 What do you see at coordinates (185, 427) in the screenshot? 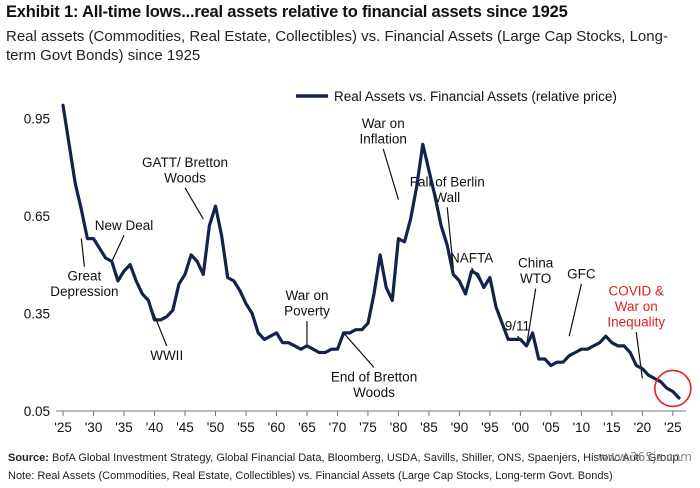
I see `x-tick-label: '45` at bounding box center [185, 427].